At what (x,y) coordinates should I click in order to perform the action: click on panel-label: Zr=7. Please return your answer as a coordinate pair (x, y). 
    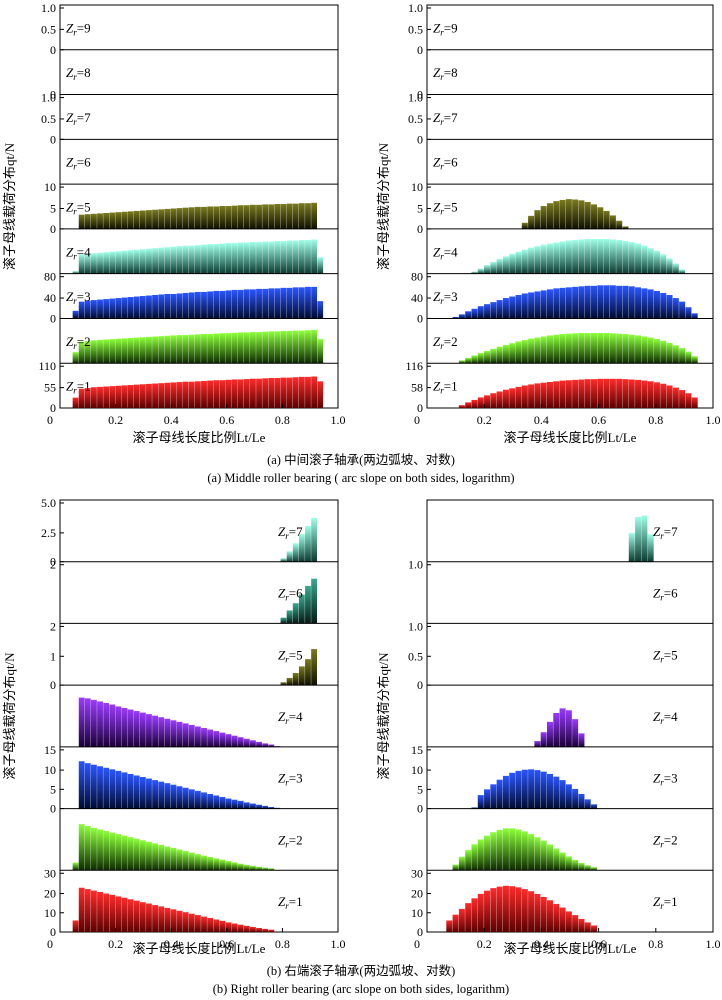
    Looking at the image, I should click on (665, 532).